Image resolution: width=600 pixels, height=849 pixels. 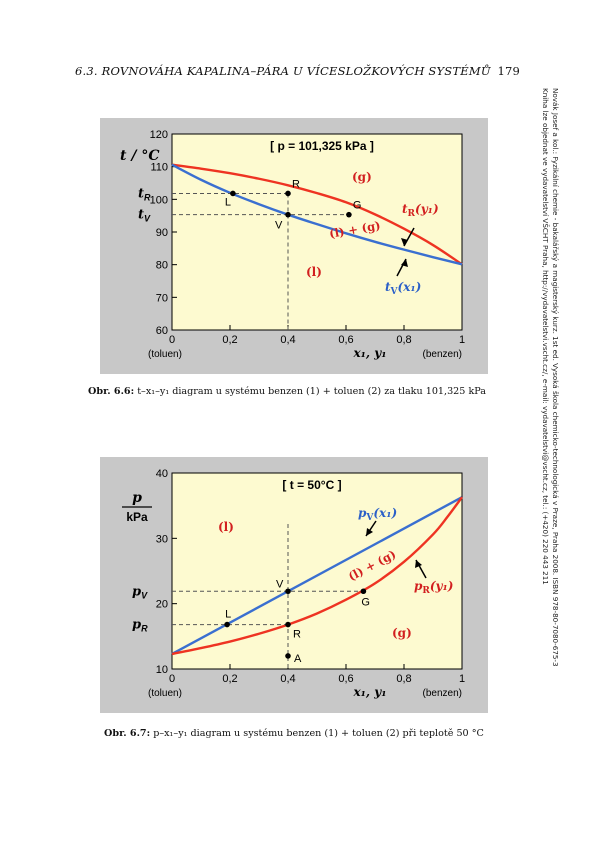 What do you see at coordinates (159, 200) in the screenshot?
I see `y-tick-label: 100` at bounding box center [159, 200].